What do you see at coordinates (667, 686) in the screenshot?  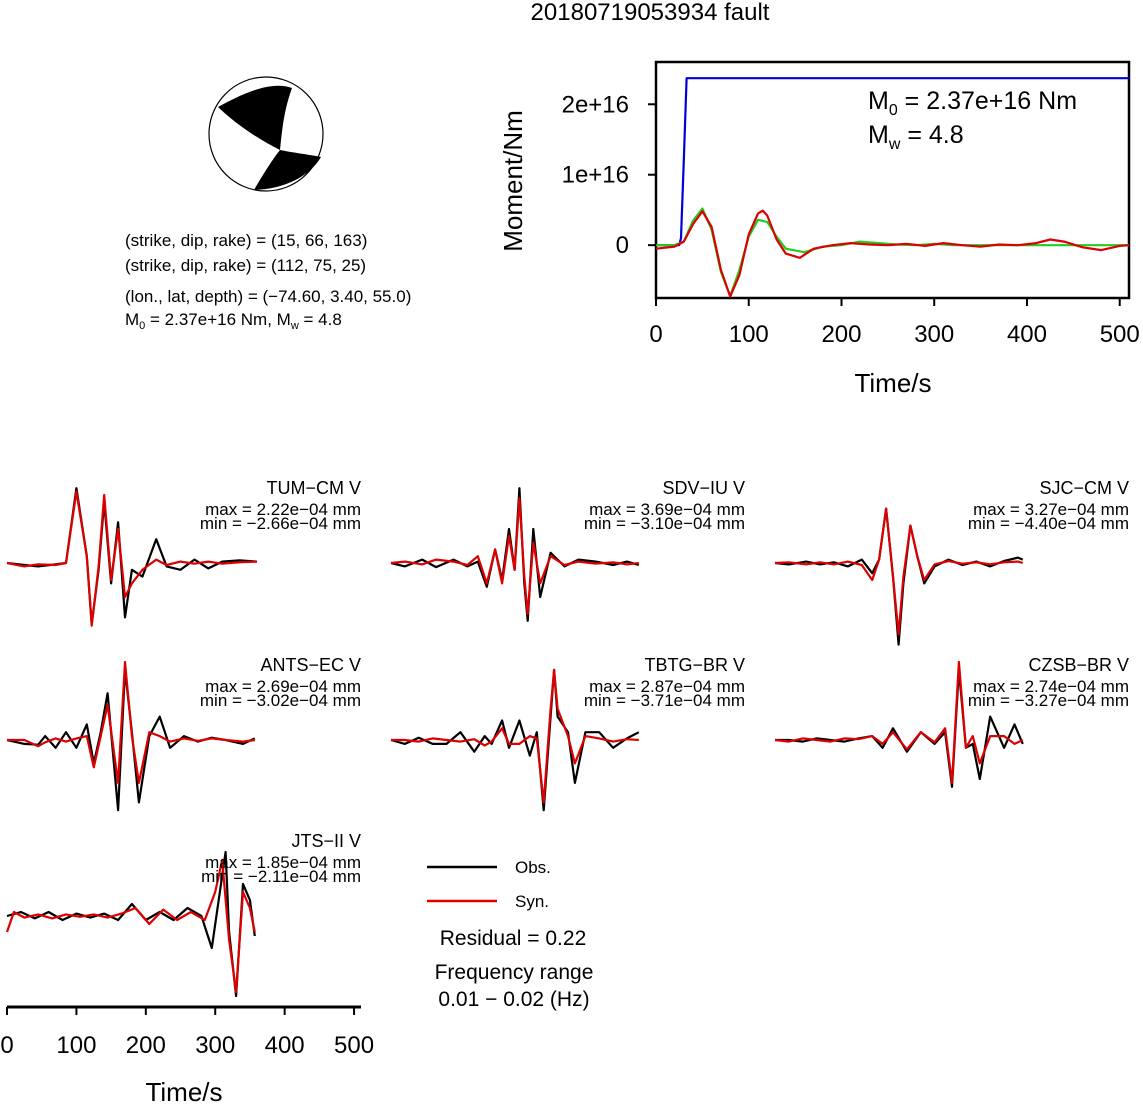 I see `station-max-amplitude: max = 2.87e−04 mm` at bounding box center [667, 686].